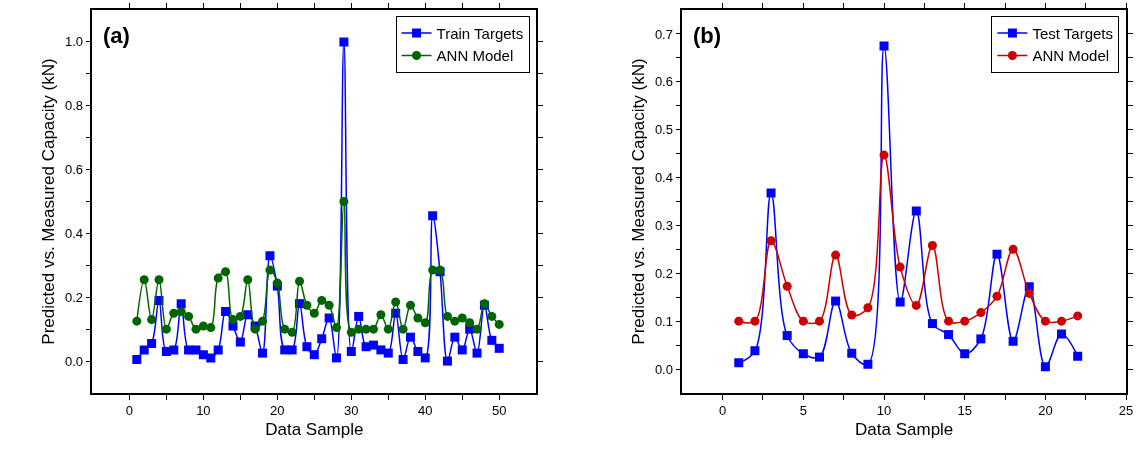 The width and height of the screenshot is (1146, 452). What do you see at coordinates (74, 106) in the screenshot?
I see `y-tick-label: 0.8` at bounding box center [74, 106].